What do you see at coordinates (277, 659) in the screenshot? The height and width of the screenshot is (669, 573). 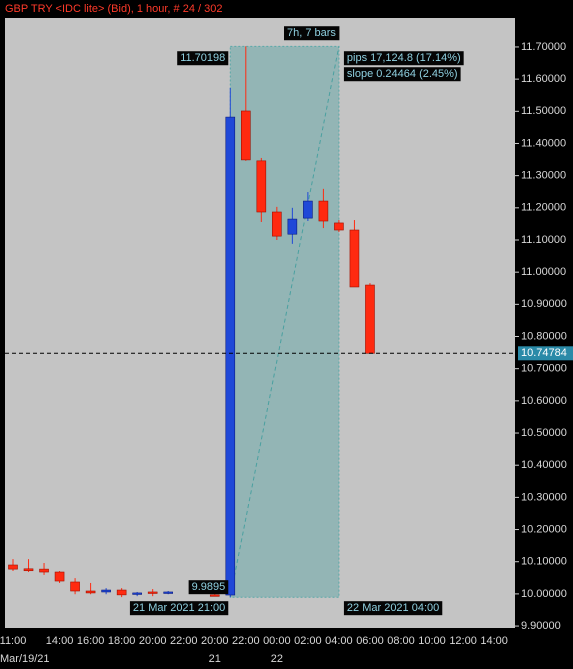 I see `date-label: 22` at bounding box center [277, 659].